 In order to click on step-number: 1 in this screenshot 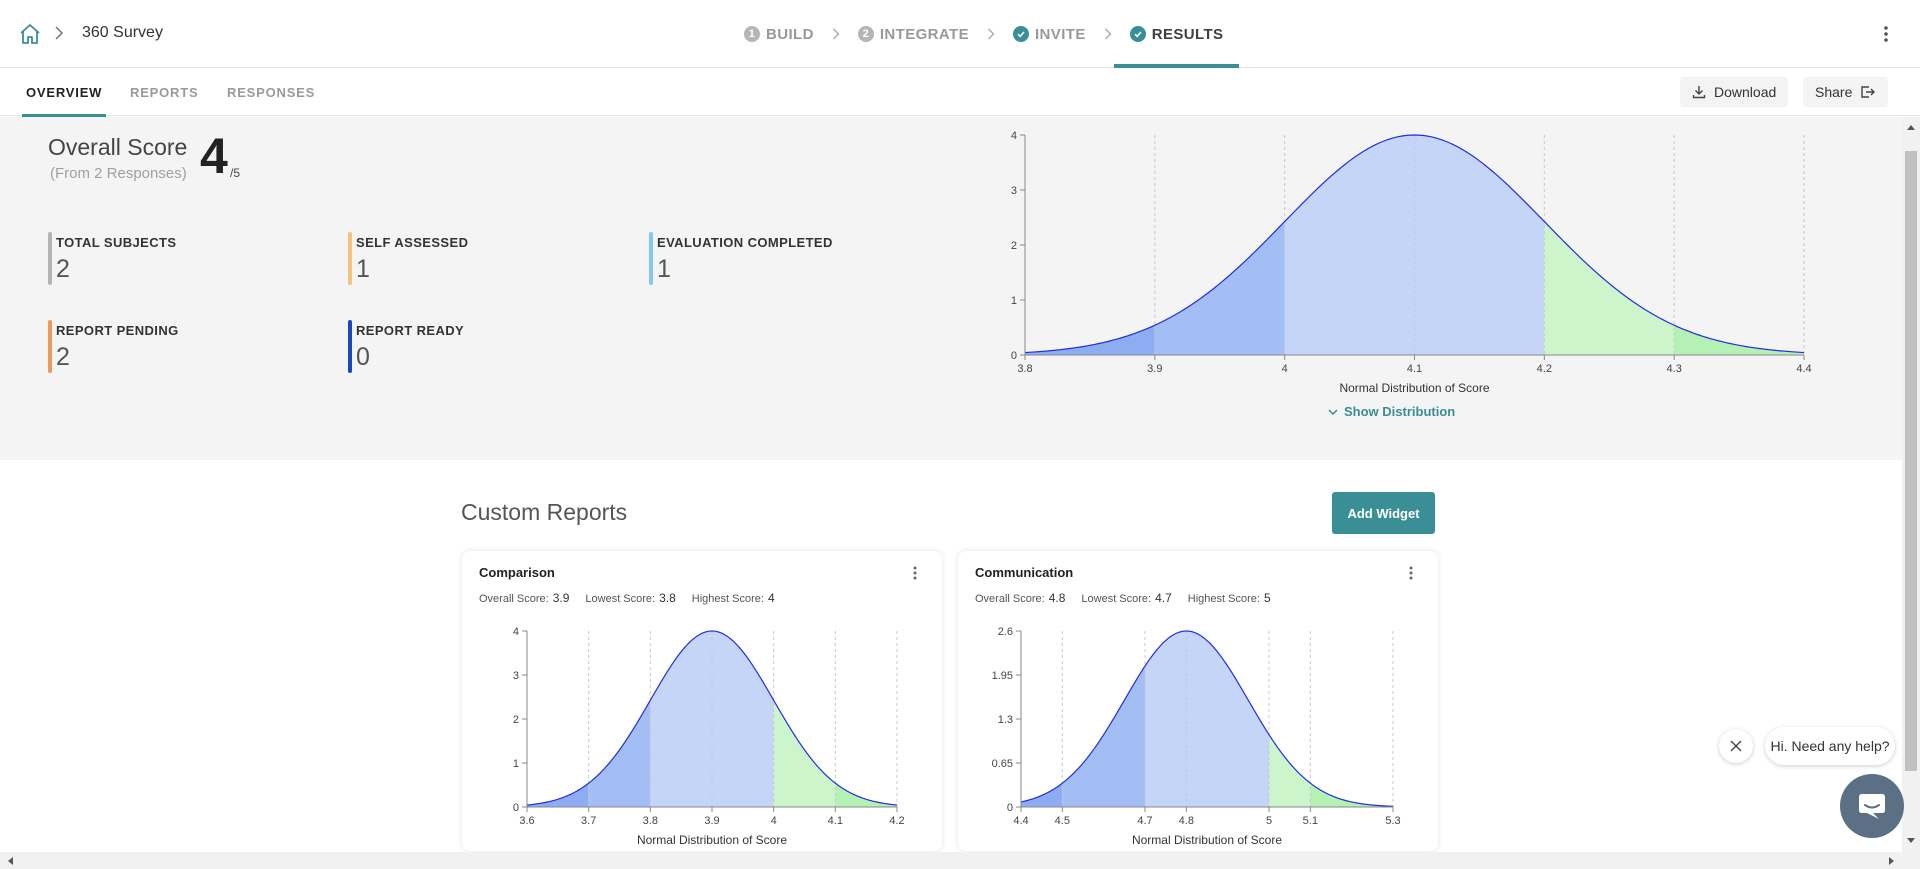, I will do `click(752, 34)`.